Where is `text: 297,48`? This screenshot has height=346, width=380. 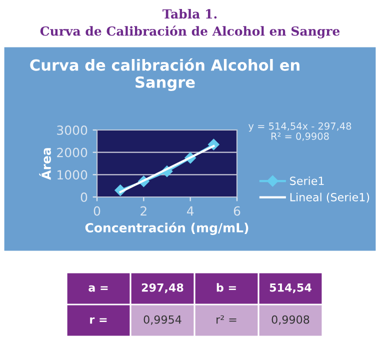 text: 297,48 is located at coordinates (163, 288).